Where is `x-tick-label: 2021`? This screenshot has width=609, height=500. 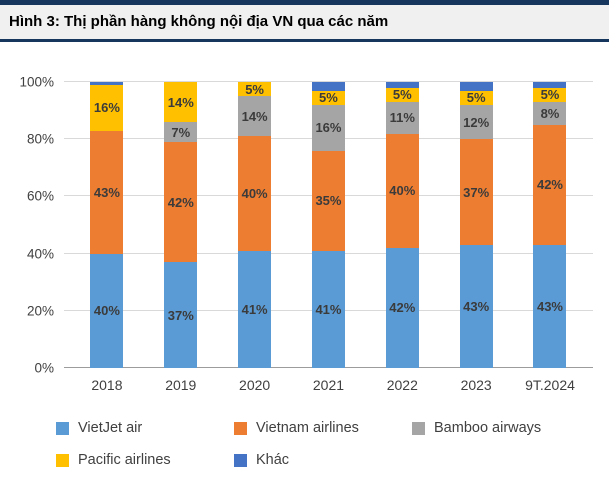
x-tick-label: 2021 is located at coordinates (328, 385).